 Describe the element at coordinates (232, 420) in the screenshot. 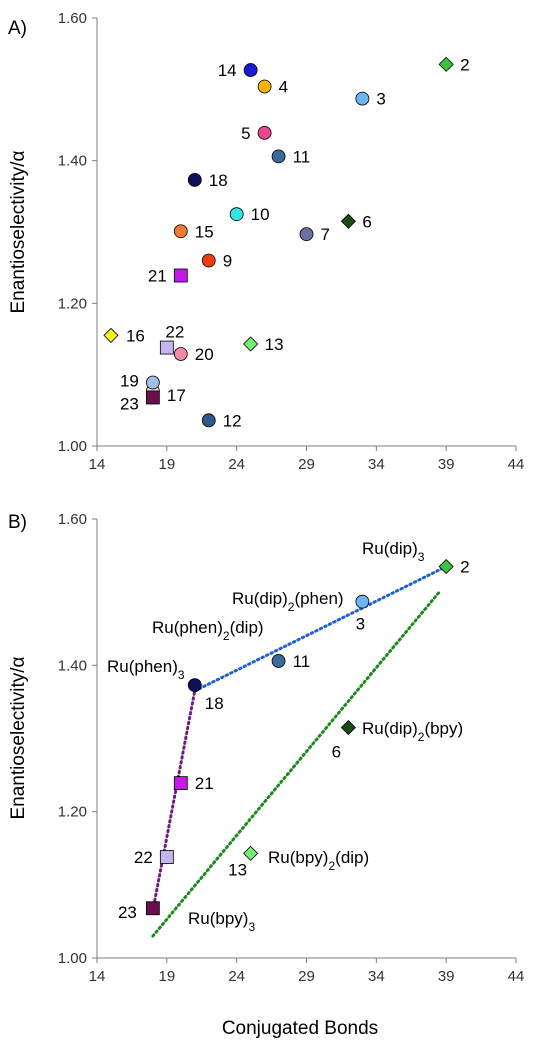

I see `data-point-label: 12` at that location.